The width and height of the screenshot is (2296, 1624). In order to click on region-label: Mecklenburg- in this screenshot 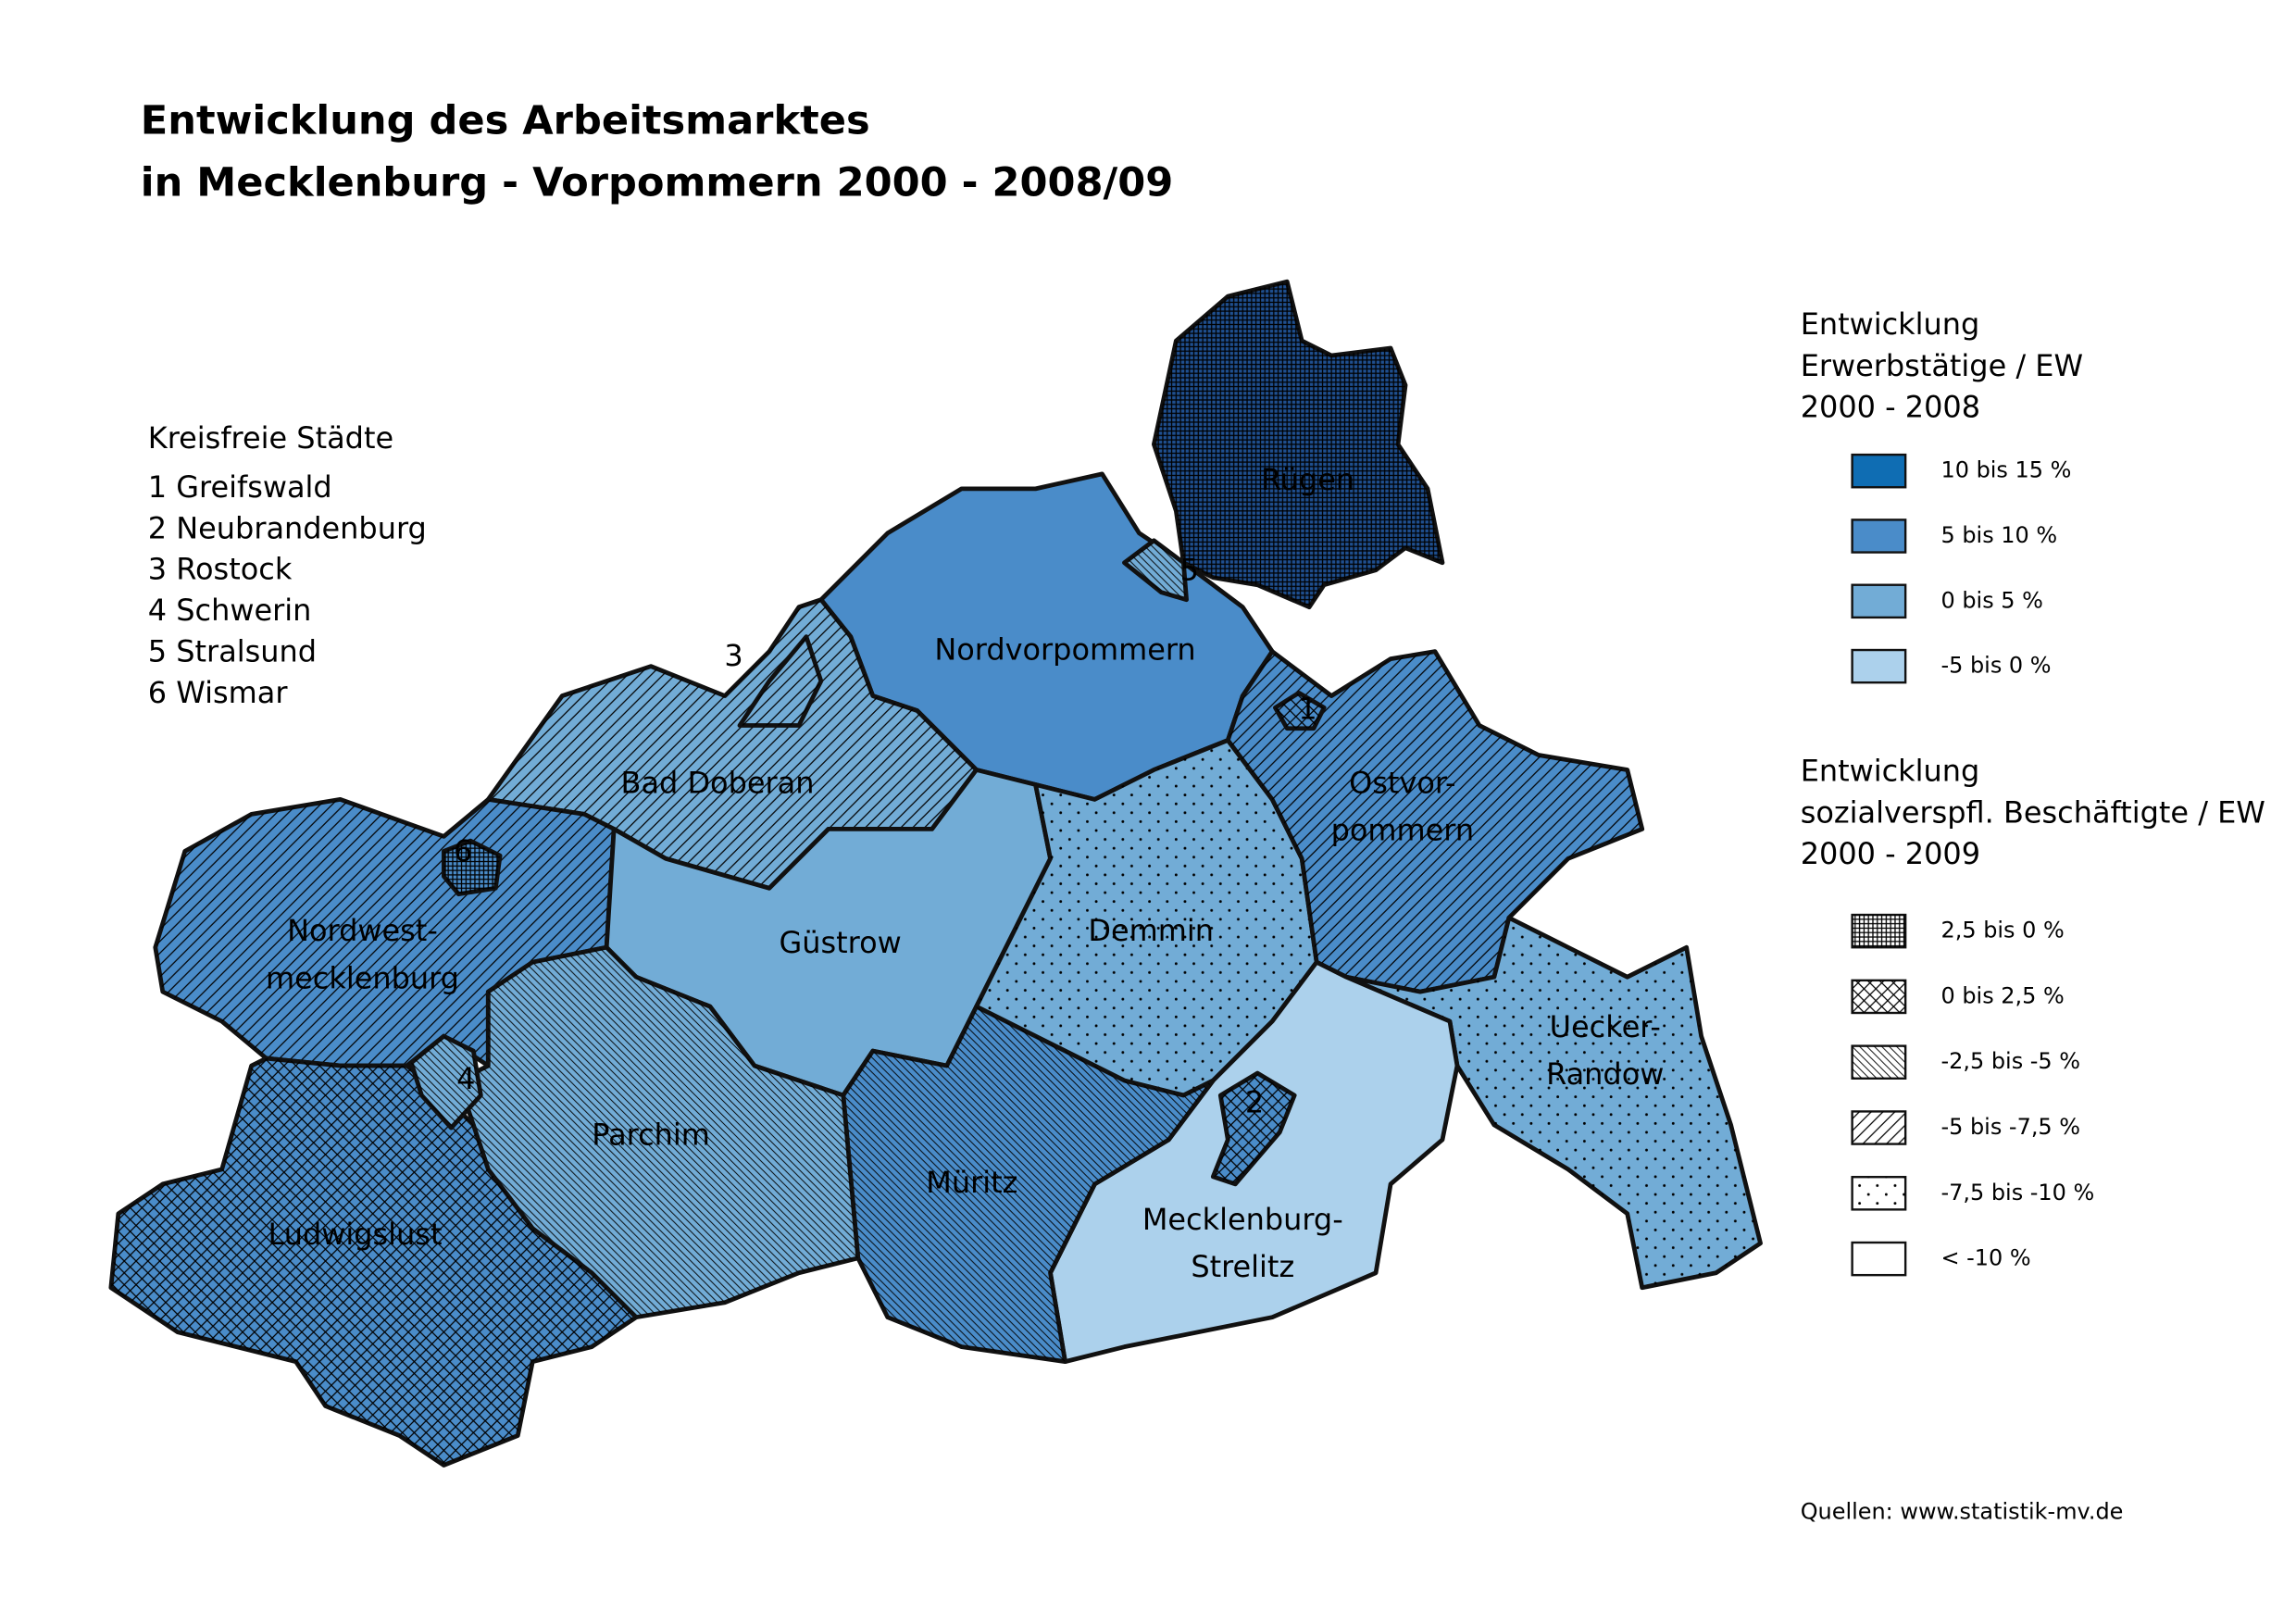, I will do `click(1242, 1219)`.